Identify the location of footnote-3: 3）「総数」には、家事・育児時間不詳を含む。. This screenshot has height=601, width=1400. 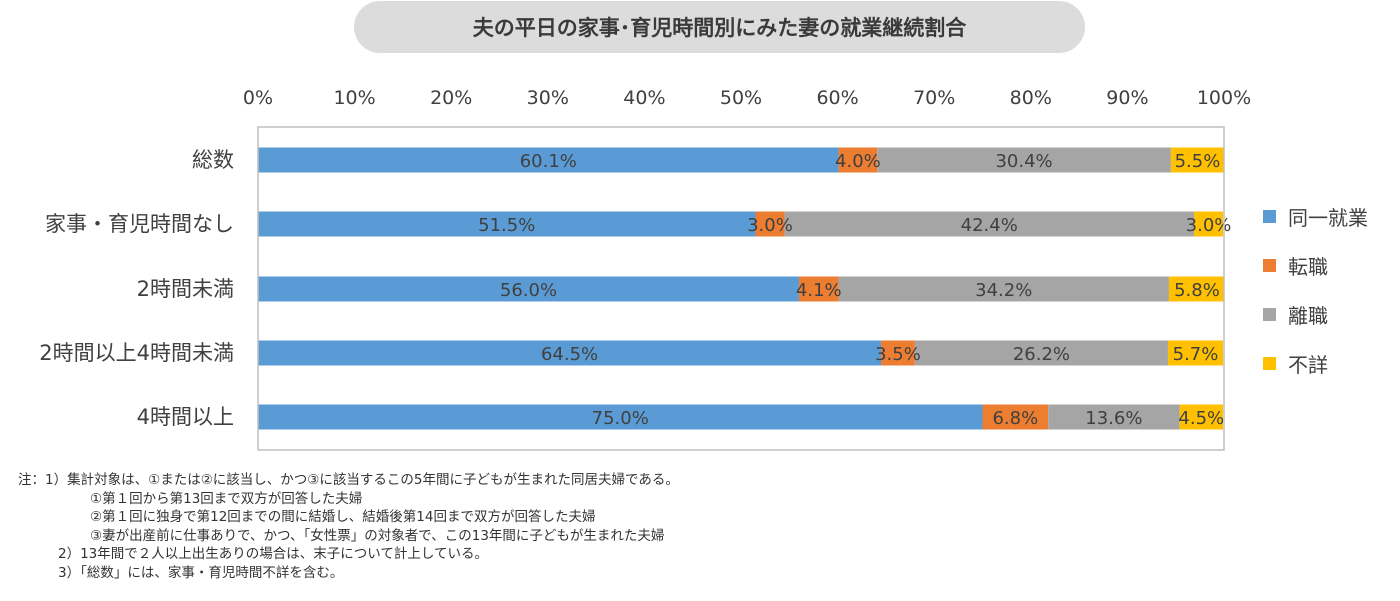
(201, 572).